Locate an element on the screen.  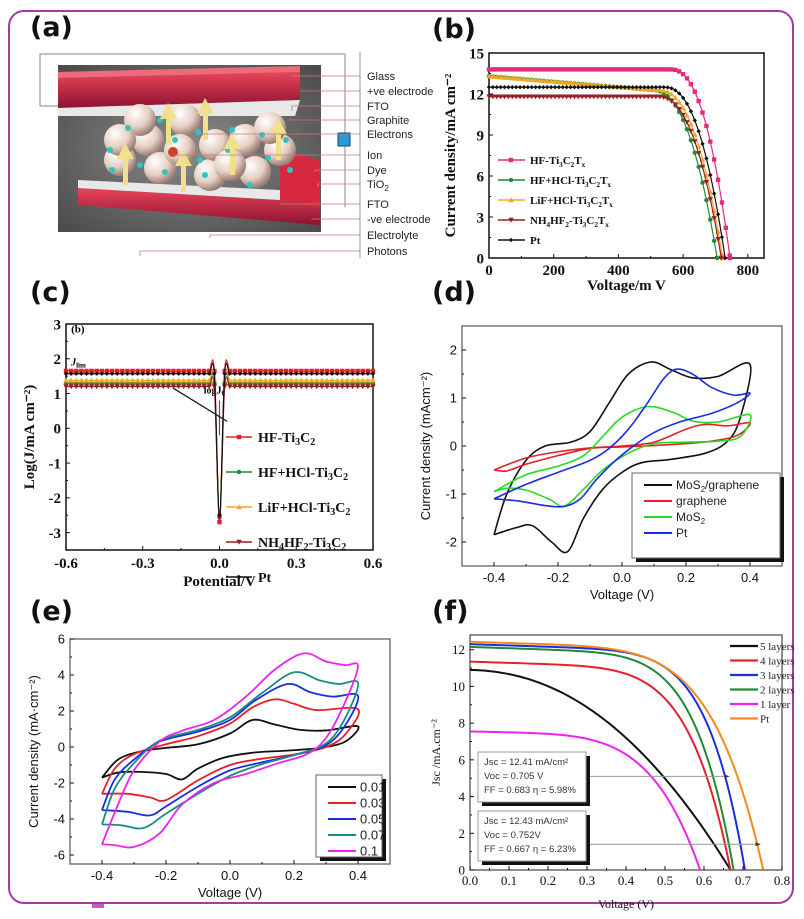
frame-tab is located at coordinates (98, 906).